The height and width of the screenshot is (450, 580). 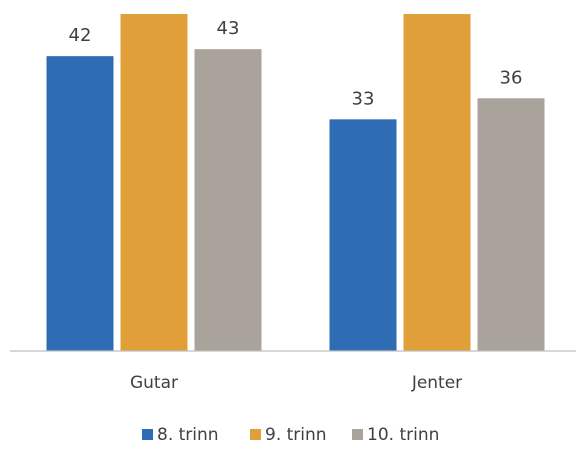 What do you see at coordinates (255, 434) in the screenshot?
I see `legend-swatch-9-trinn` at bounding box center [255, 434].